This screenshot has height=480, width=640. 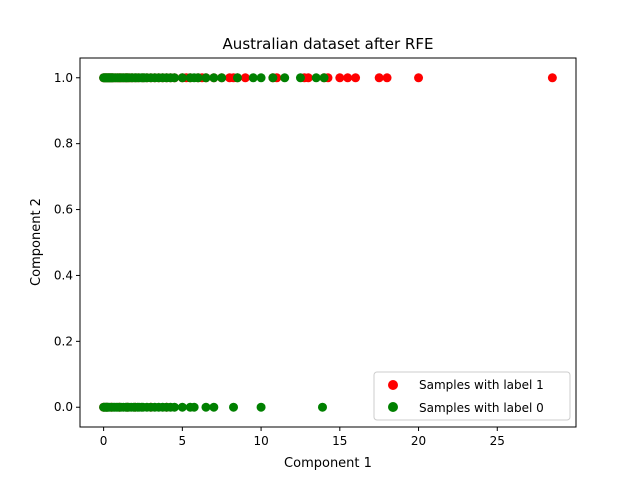 What do you see at coordinates (63, 407) in the screenshot?
I see `y-tick-label: 0.0` at bounding box center [63, 407].